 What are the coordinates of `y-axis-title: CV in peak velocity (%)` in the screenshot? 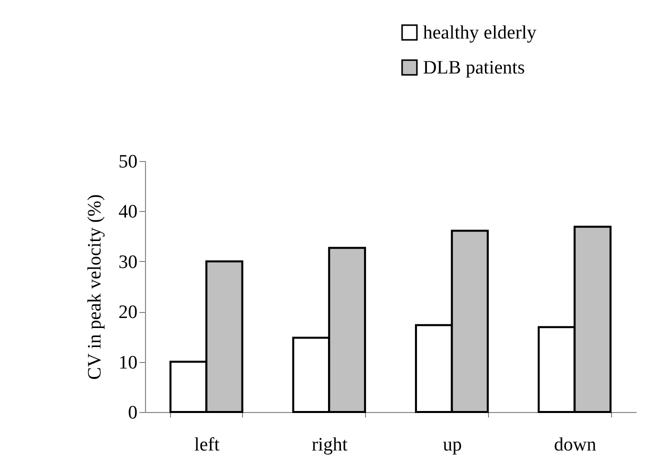 It's located at (95, 287).